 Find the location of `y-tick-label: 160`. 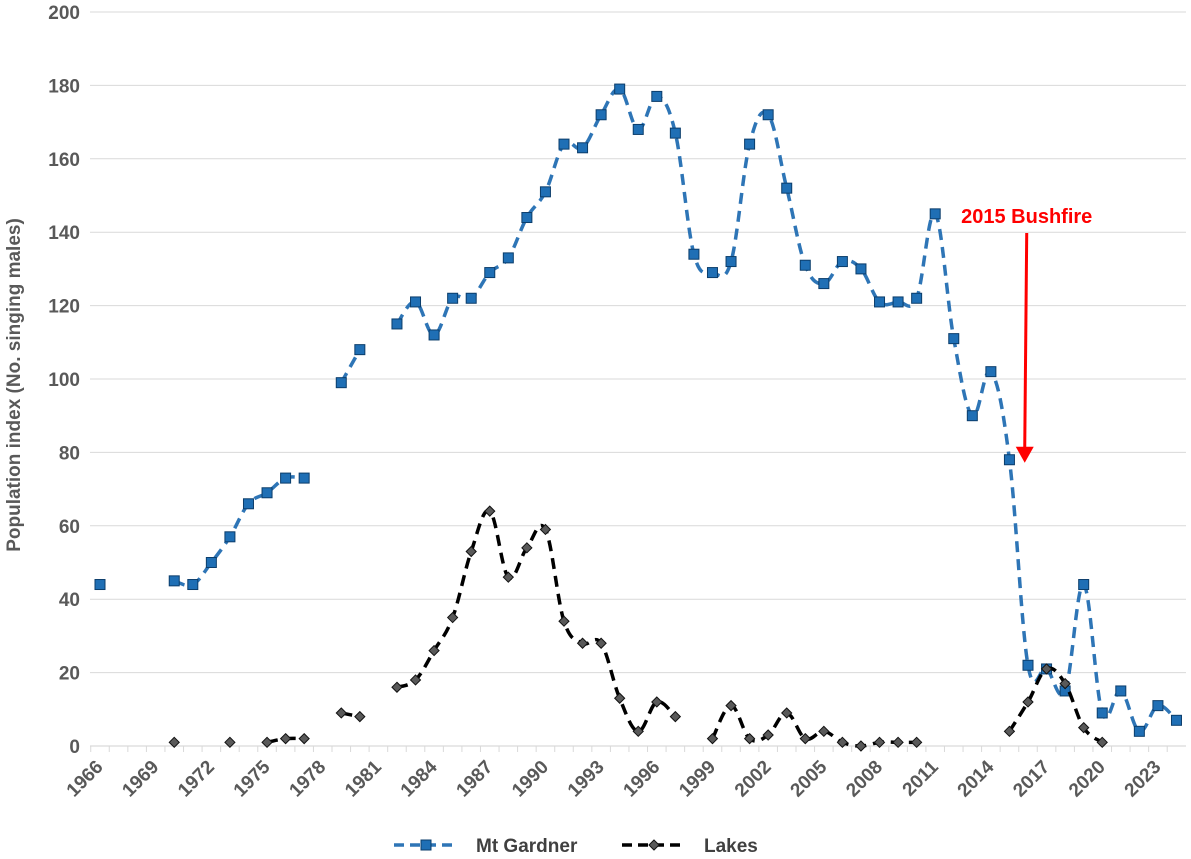

y-tick-label: 160 is located at coordinates (64, 160).